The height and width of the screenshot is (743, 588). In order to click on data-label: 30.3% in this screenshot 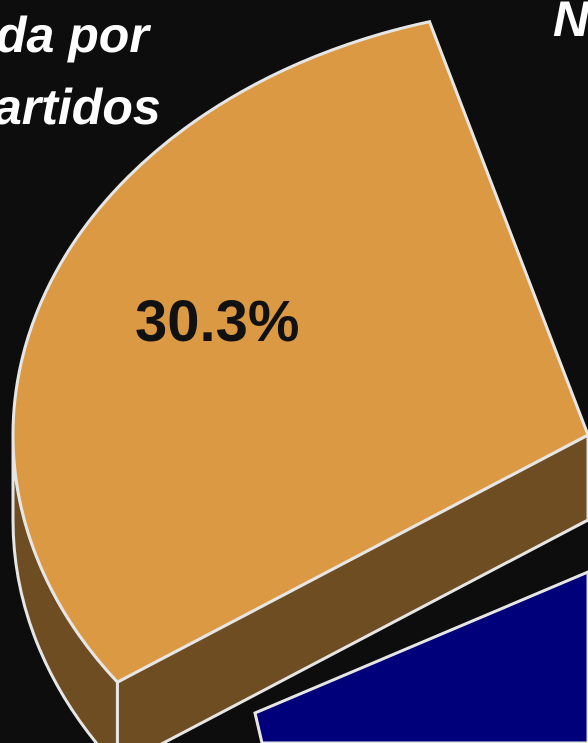, I will do `click(217, 321)`.